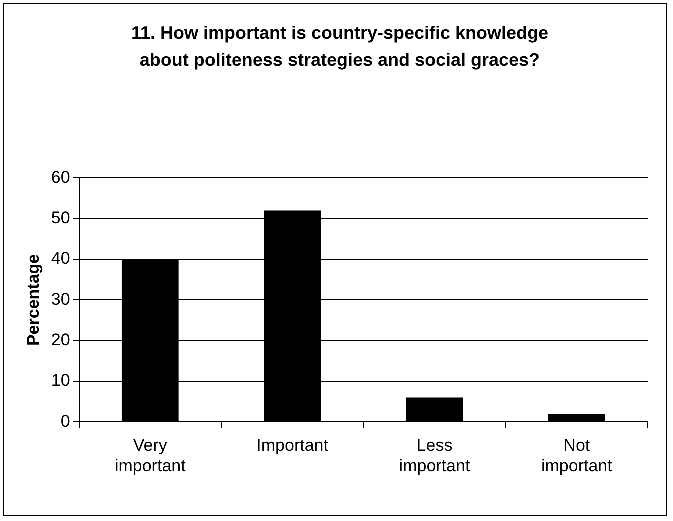  Describe the element at coordinates (60, 177) in the screenshot. I see `y-tick-label: 60` at that location.